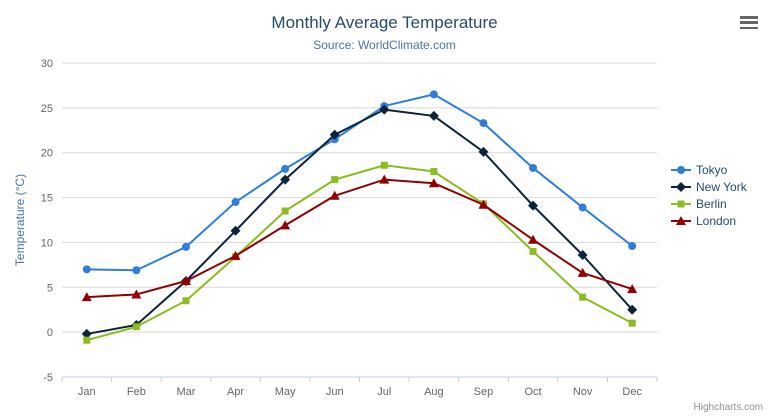 Image resolution: width=769 pixels, height=416 pixels. I want to click on y-axis-title: Temperature (°C), so click(20, 220).